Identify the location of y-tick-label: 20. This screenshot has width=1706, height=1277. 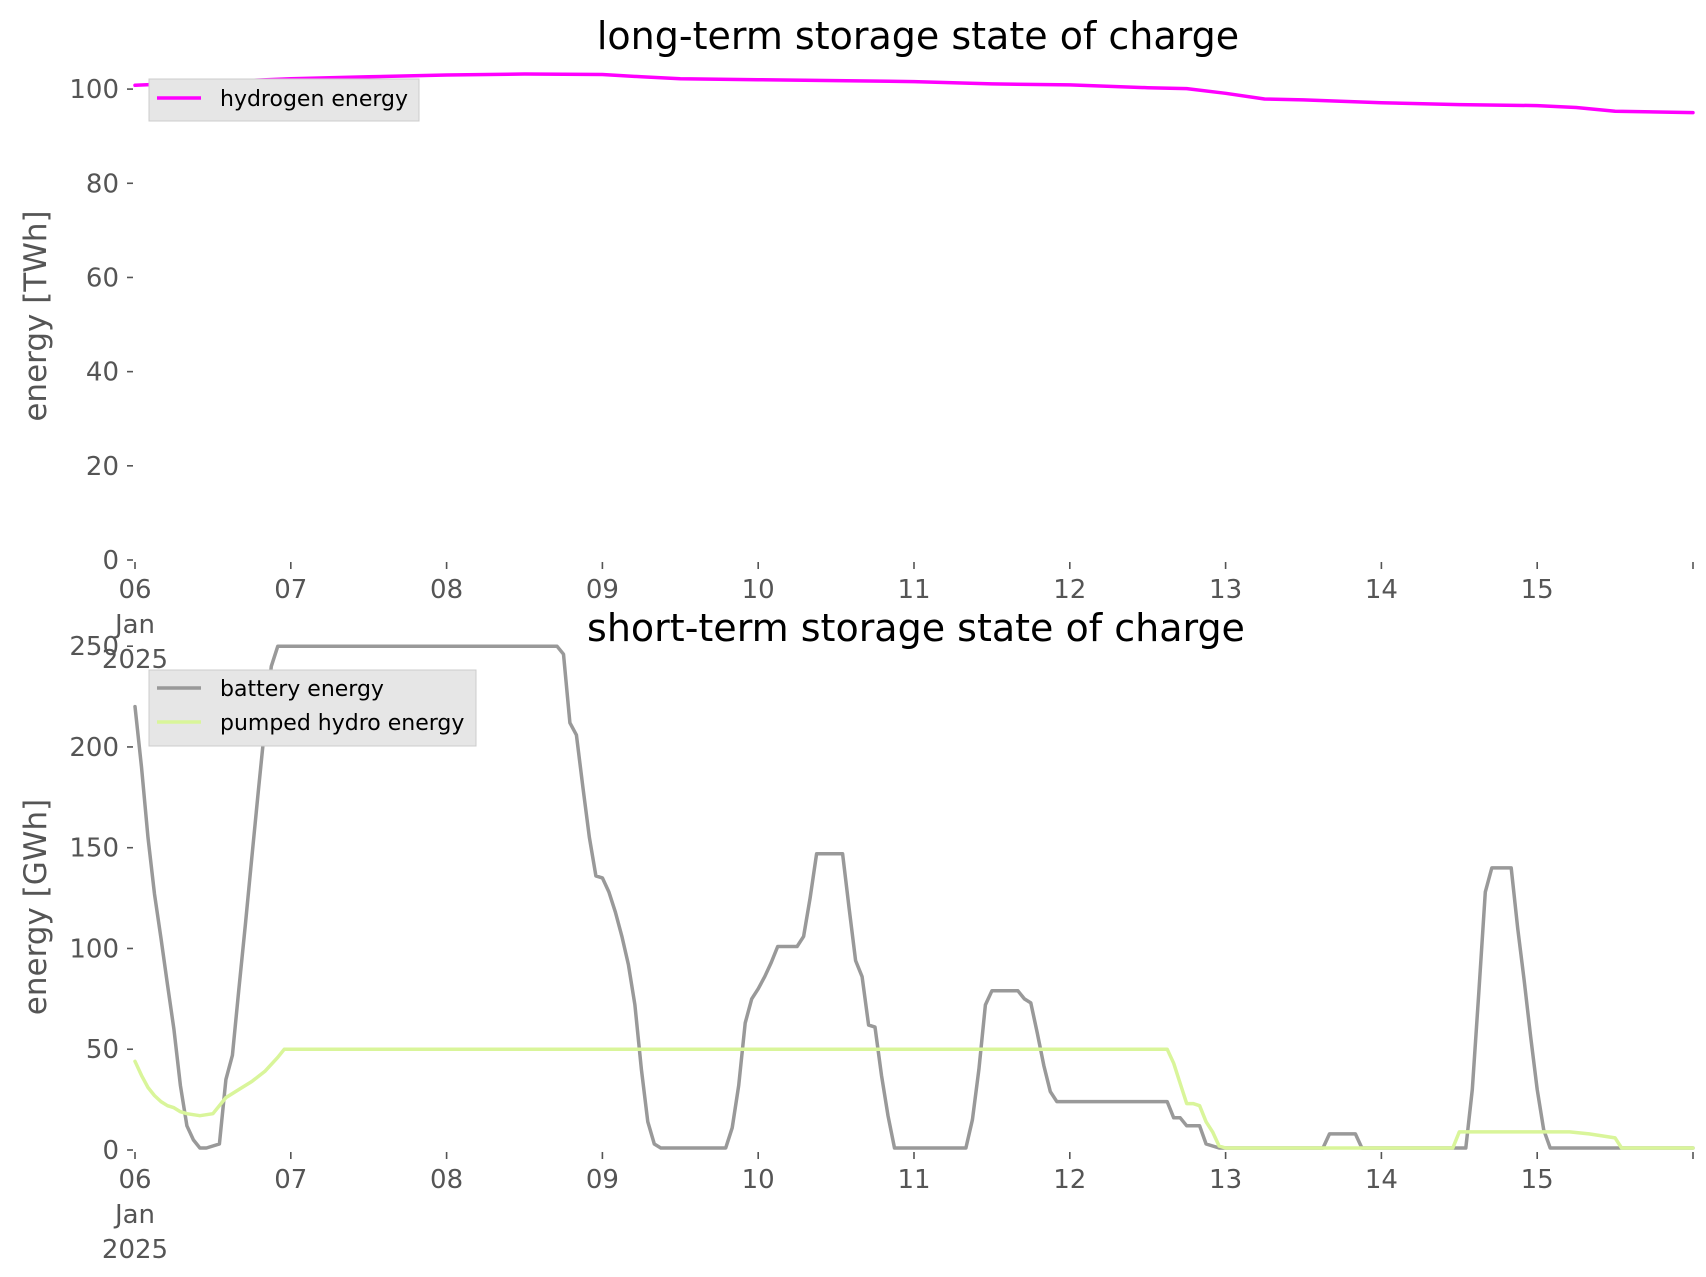
(102, 467).